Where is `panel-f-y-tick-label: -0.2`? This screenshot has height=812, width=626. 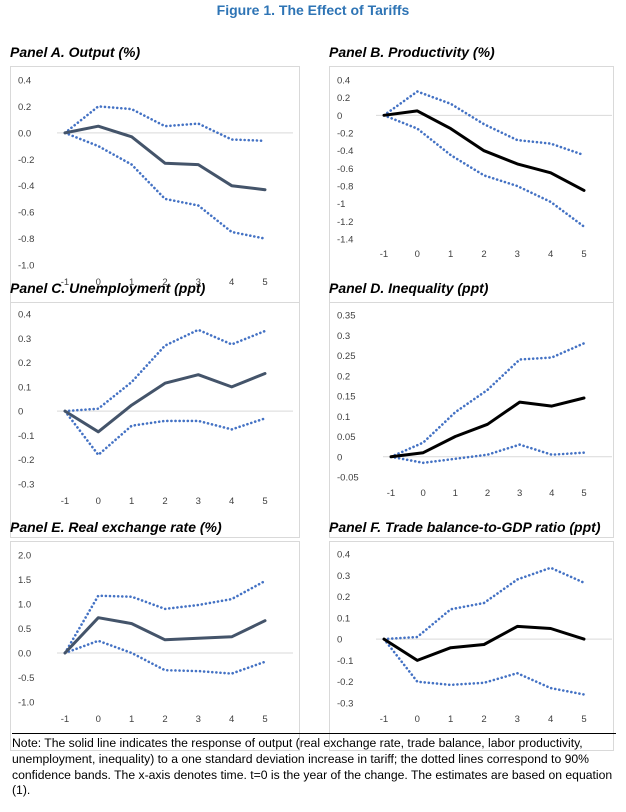 panel-f-y-tick-label: -0.2 is located at coordinates (345, 682).